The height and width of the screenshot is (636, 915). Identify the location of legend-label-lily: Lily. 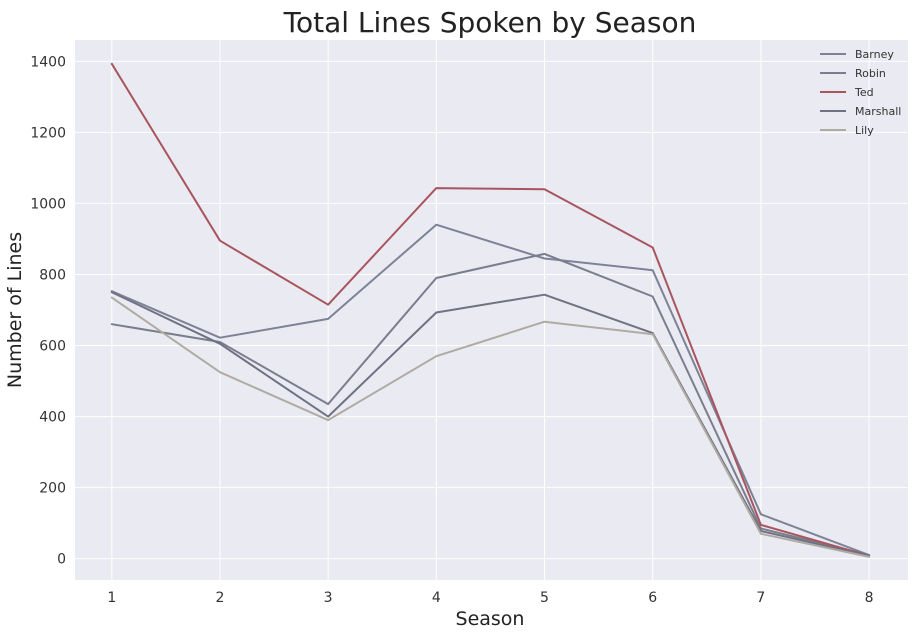
(864, 130).